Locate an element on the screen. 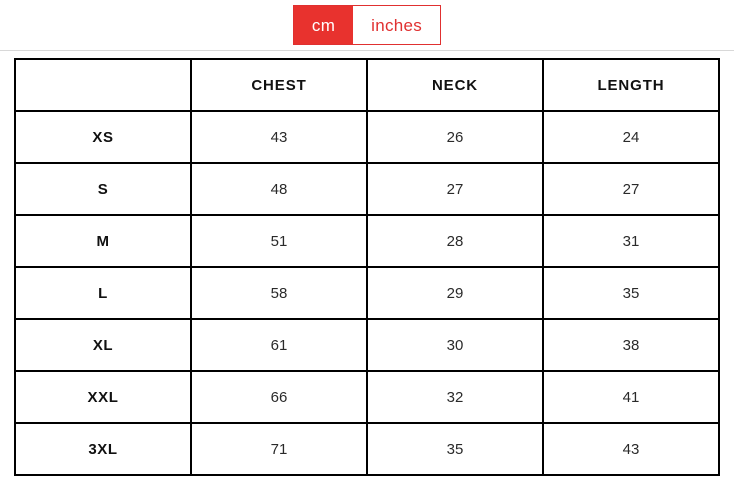 The height and width of the screenshot is (489, 734). unit-toggle-option-cm: cm is located at coordinates (323, 25).